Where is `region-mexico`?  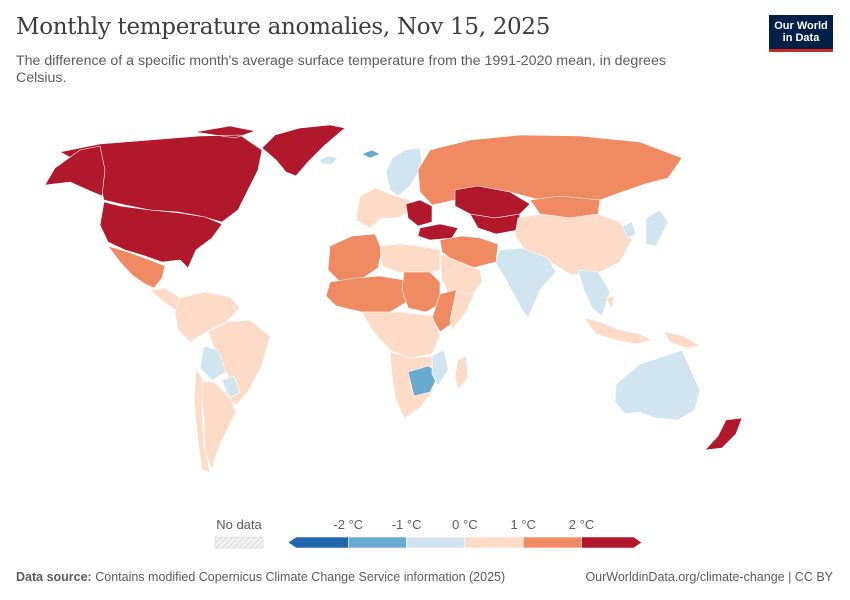 region-mexico is located at coordinates (136, 267).